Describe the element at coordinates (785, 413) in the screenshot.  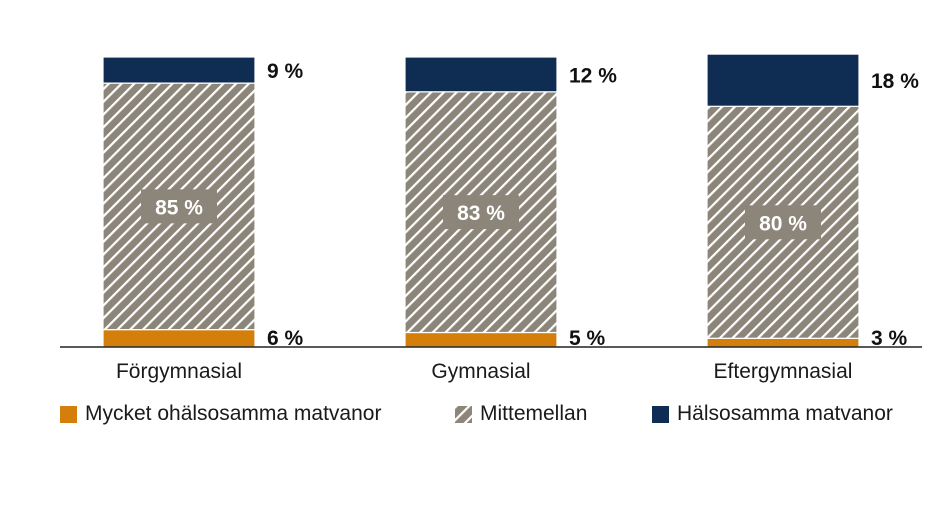
I see `legend-label: Hälsosamma matvanor` at that location.